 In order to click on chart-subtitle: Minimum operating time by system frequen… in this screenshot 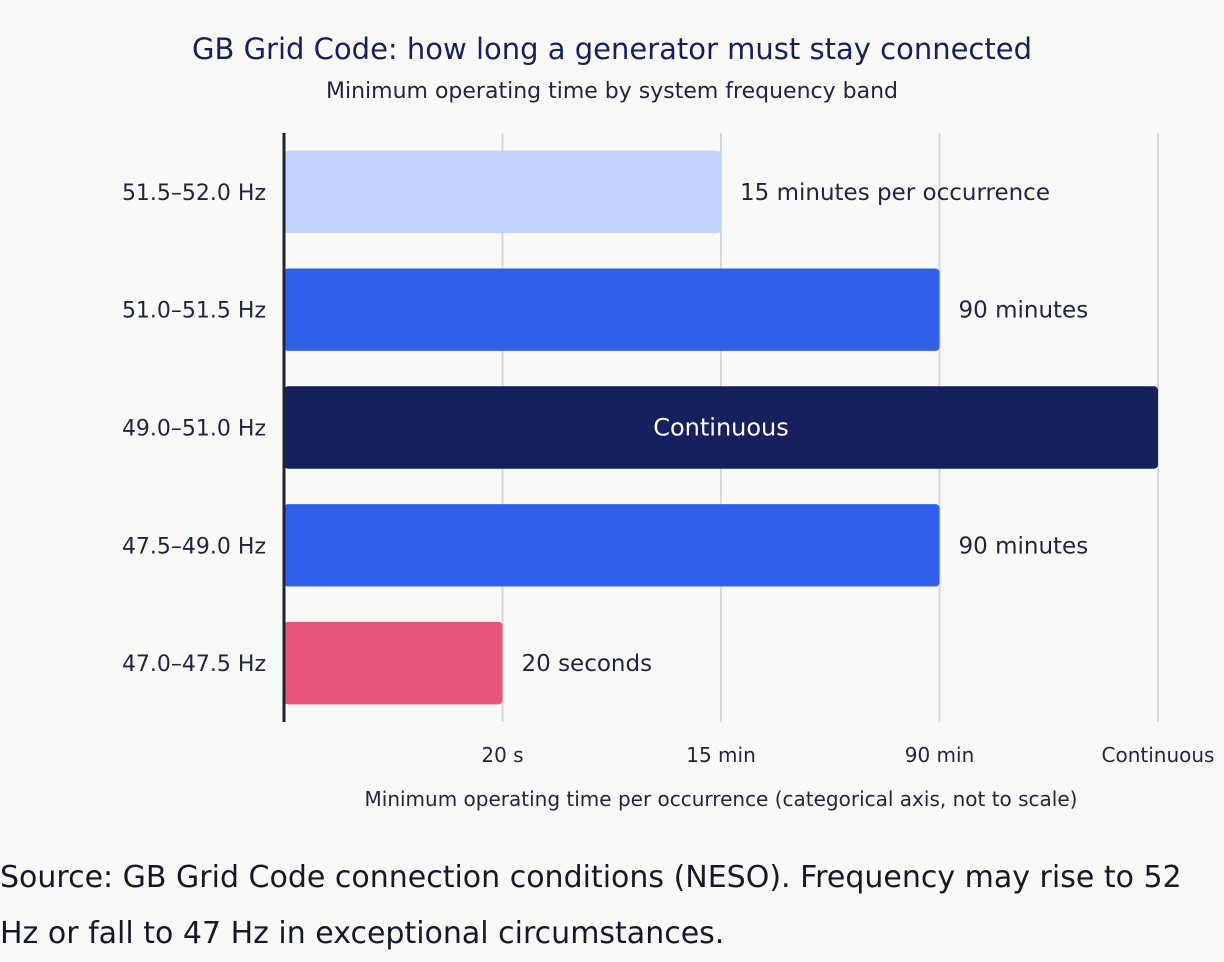, I will do `click(612, 91)`.